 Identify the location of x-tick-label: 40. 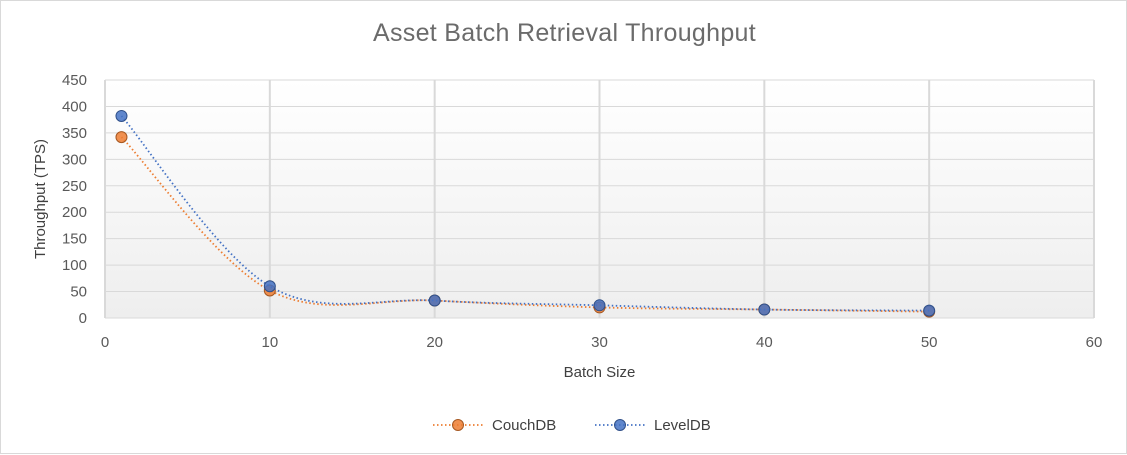
(764, 342).